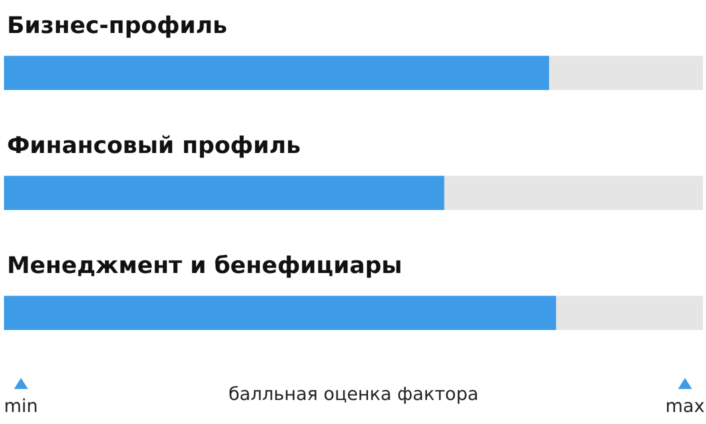  Describe the element at coordinates (204, 266) in the screenshot. I see `y-tick-label: Менеджмент и бенефициары` at that location.